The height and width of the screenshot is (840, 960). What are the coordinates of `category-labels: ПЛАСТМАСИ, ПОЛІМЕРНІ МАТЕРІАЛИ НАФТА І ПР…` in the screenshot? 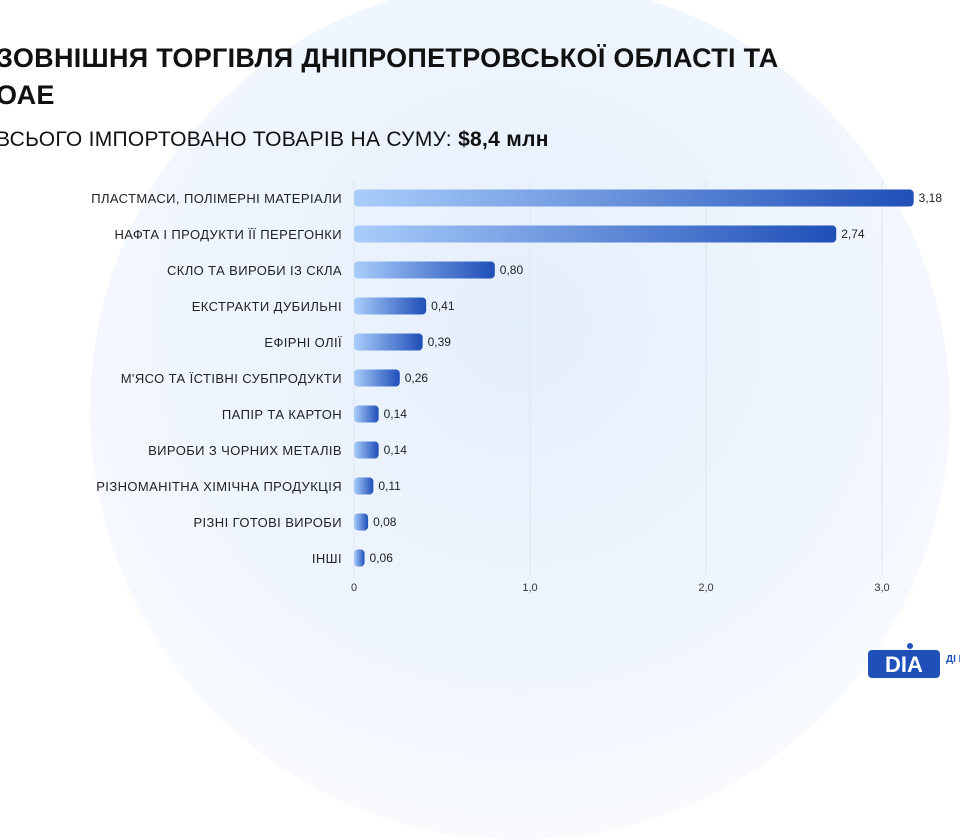 It's located at (216, 378).